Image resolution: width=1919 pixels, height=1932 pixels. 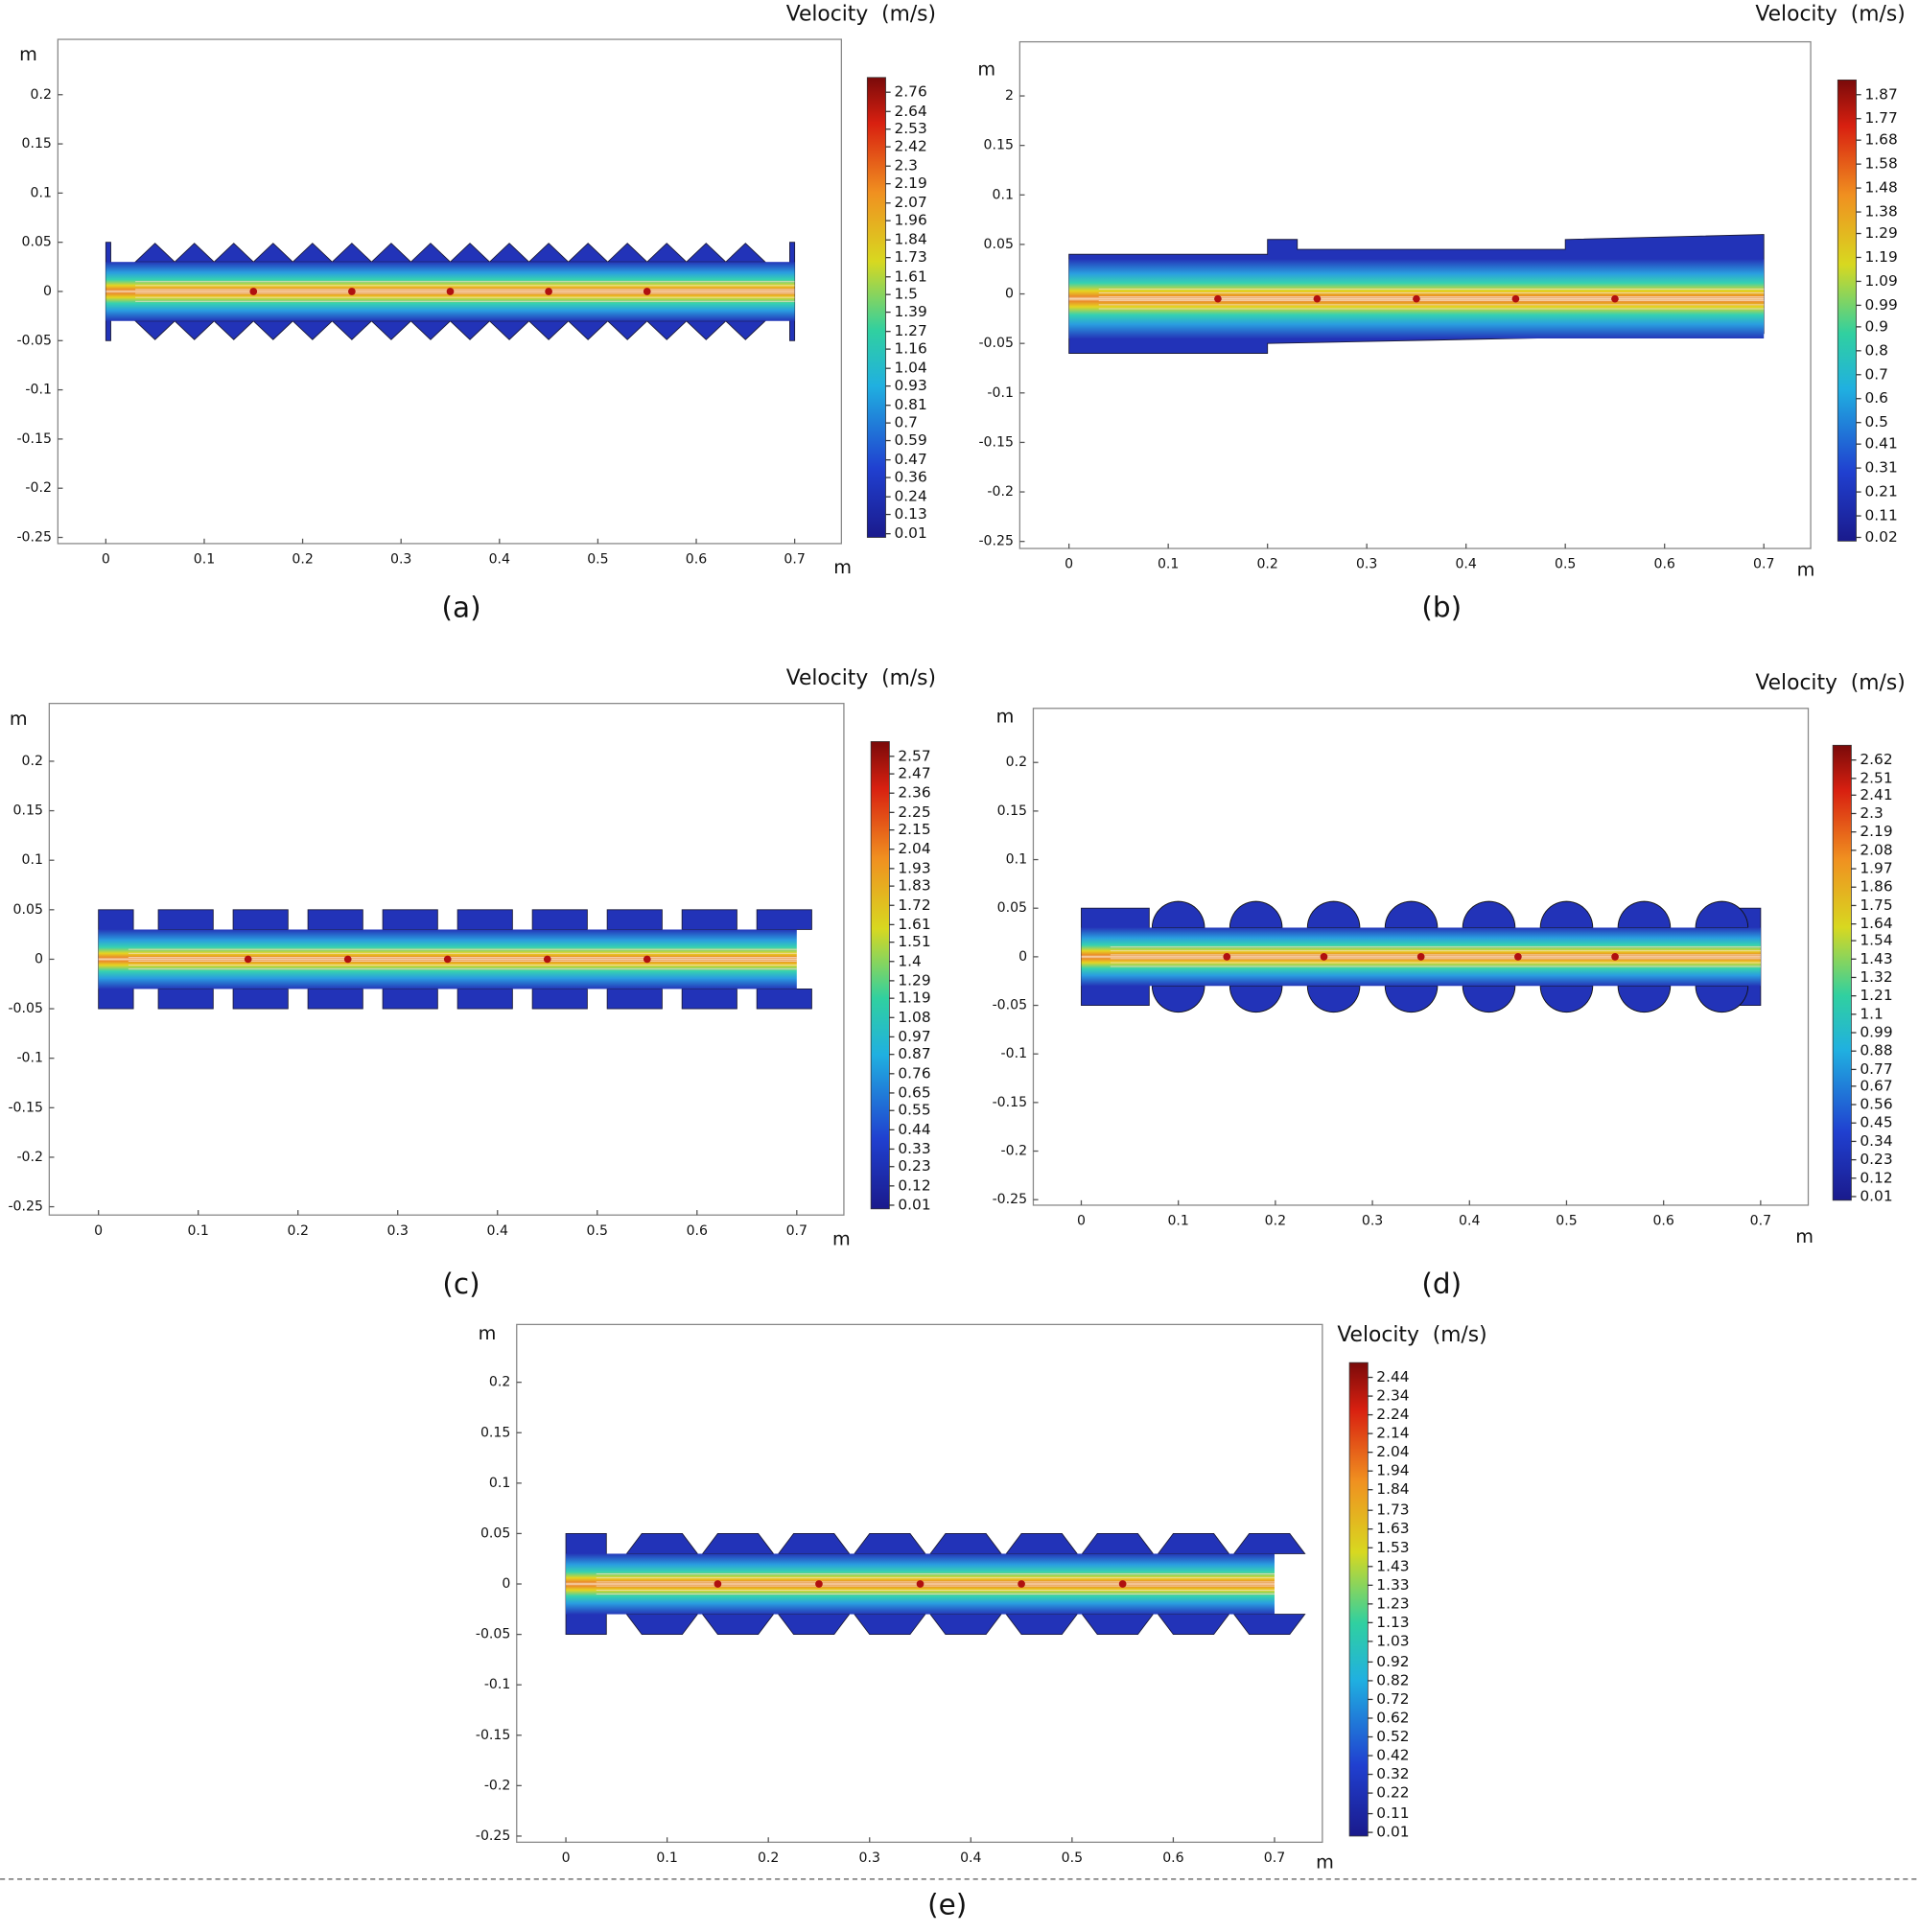 What do you see at coordinates (914, 773) in the screenshot?
I see `colorbar-tick-label: 2.47` at bounding box center [914, 773].